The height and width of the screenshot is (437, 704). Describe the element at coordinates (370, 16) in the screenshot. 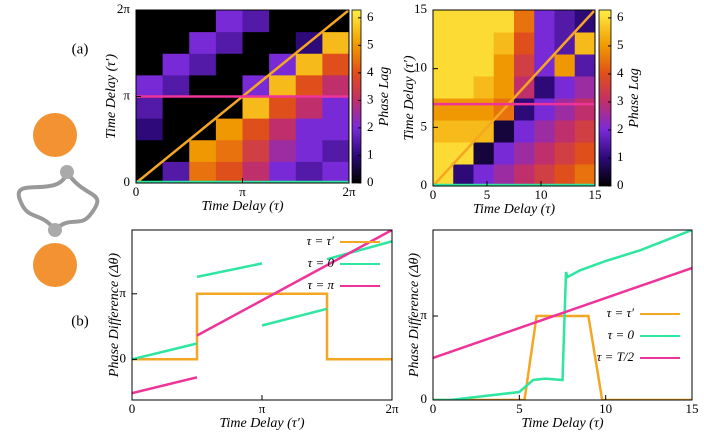

I see `colorbar-tick-label: 6` at that location.